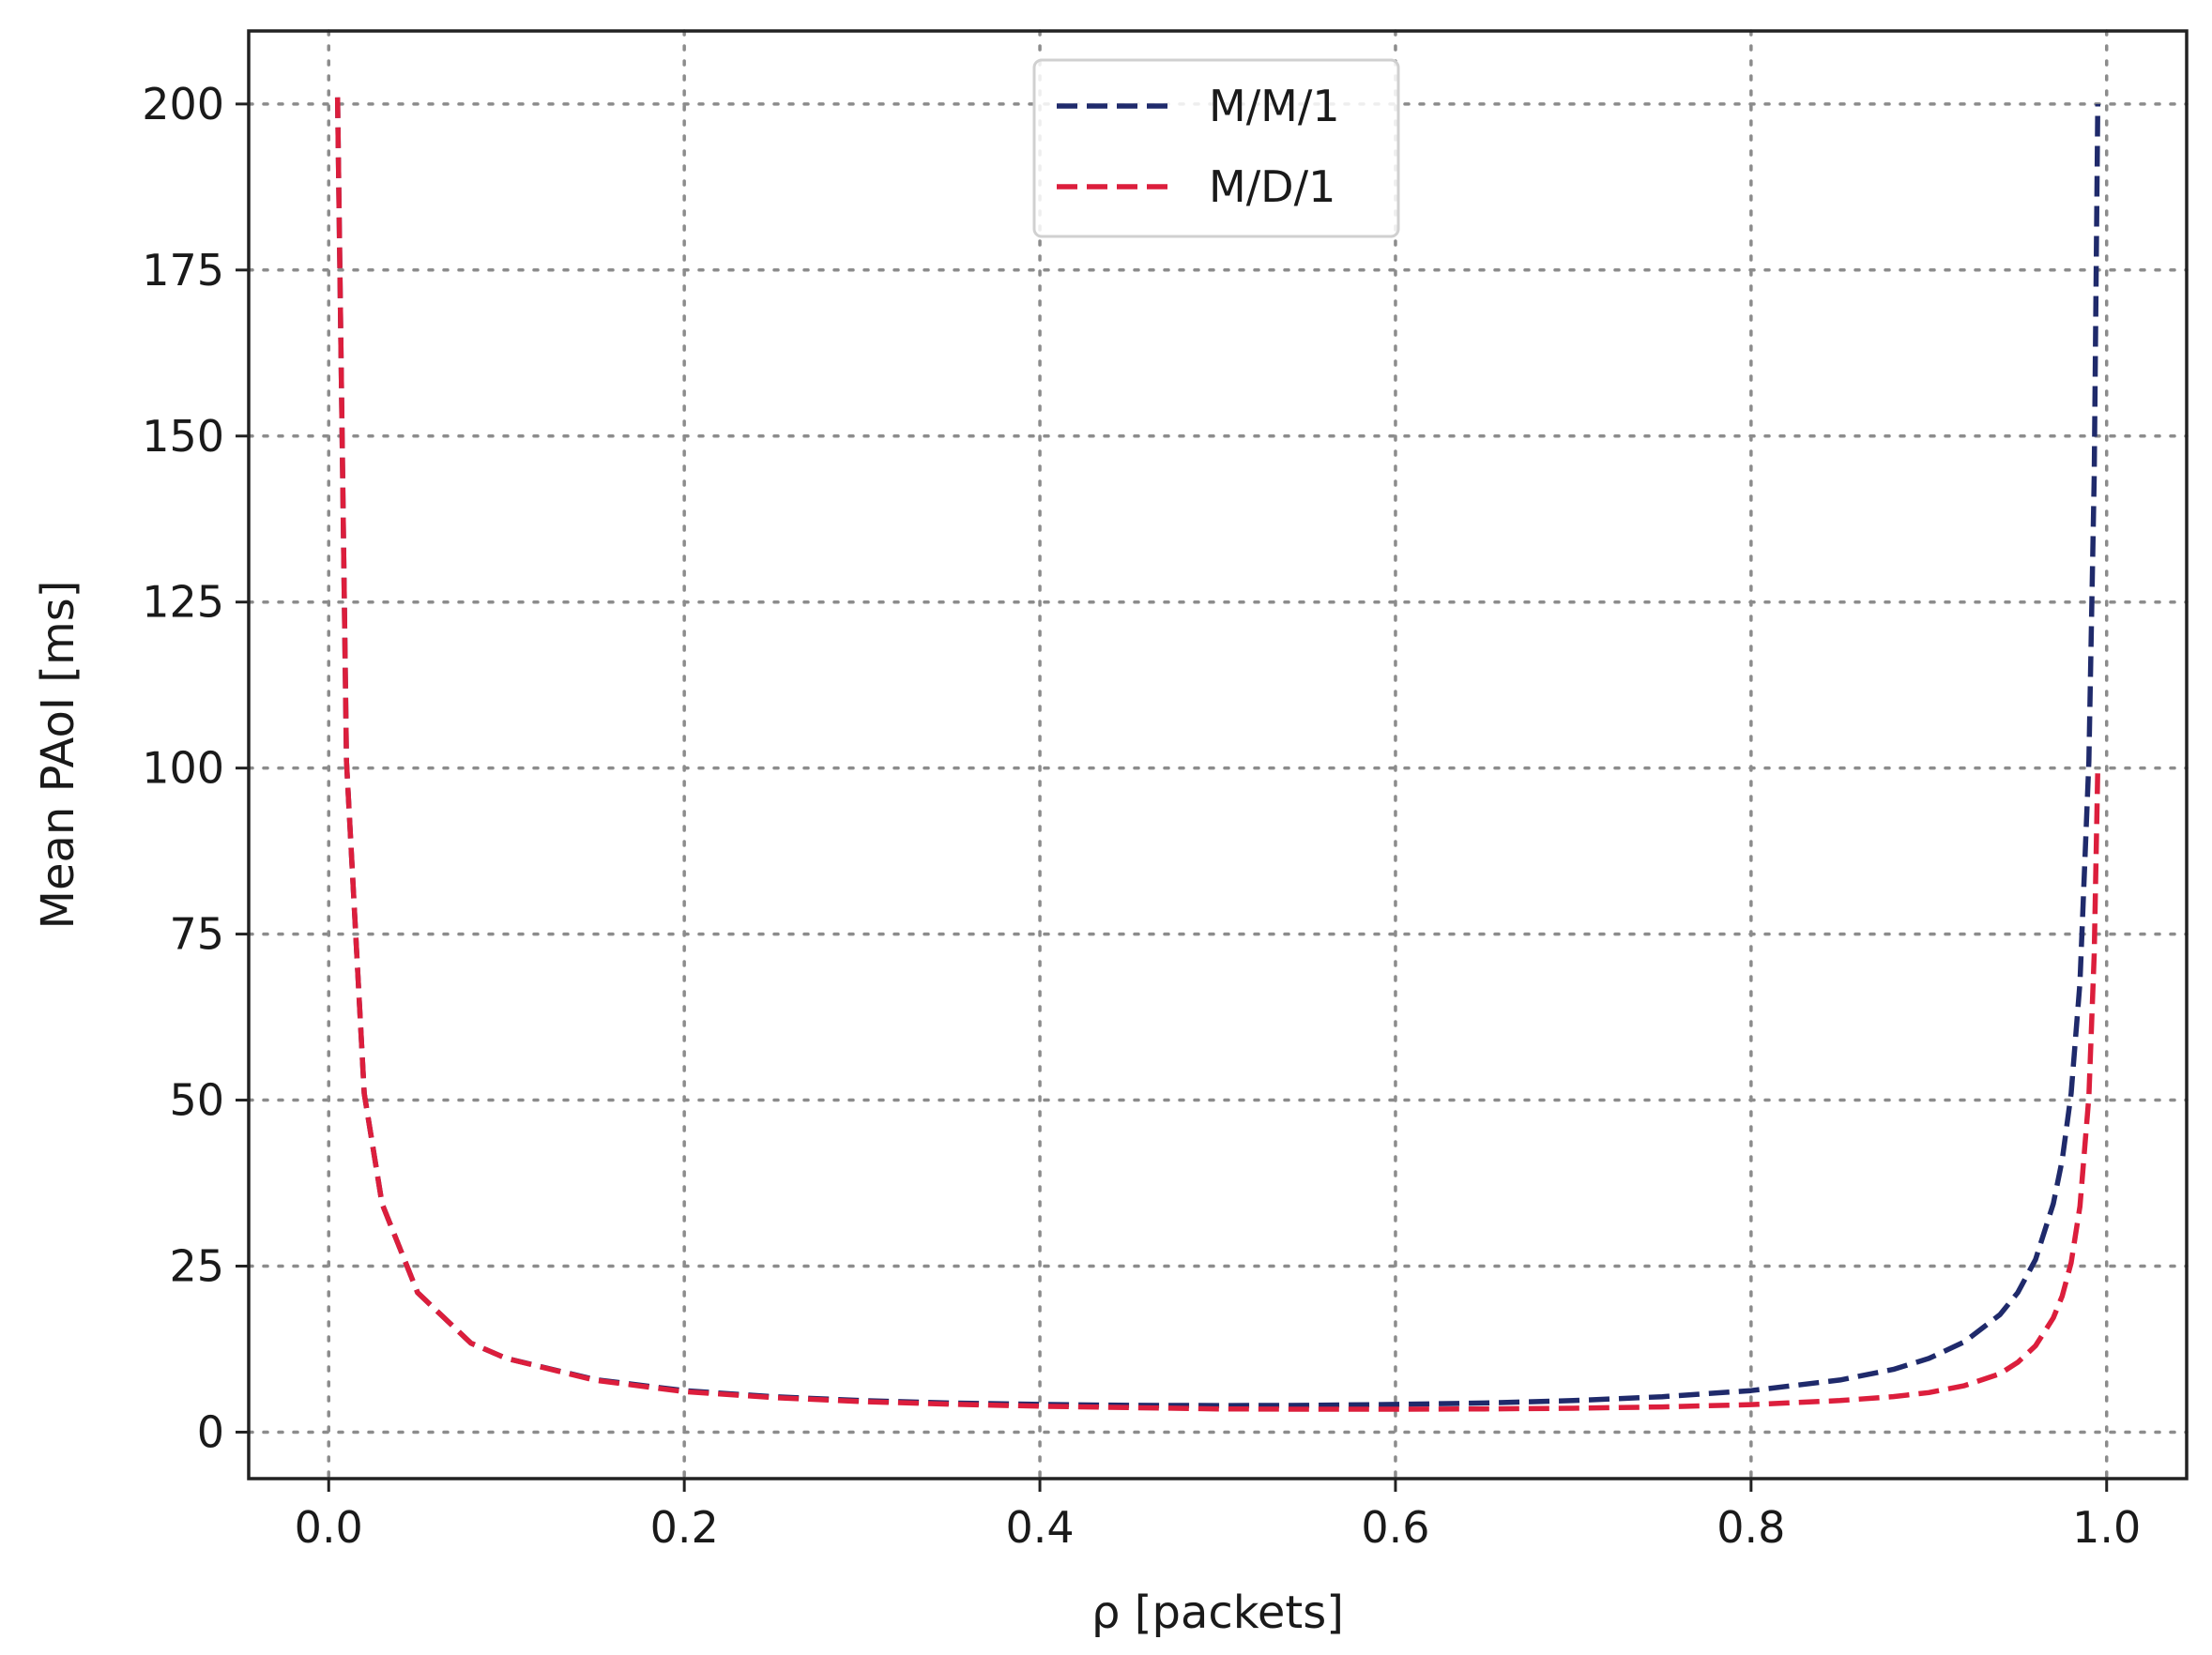 The width and height of the screenshot is (2212, 1655). What do you see at coordinates (329, 1527) in the screenshot?
I see `x-tick-label: 0.0` at bounding box center [329, 1527].